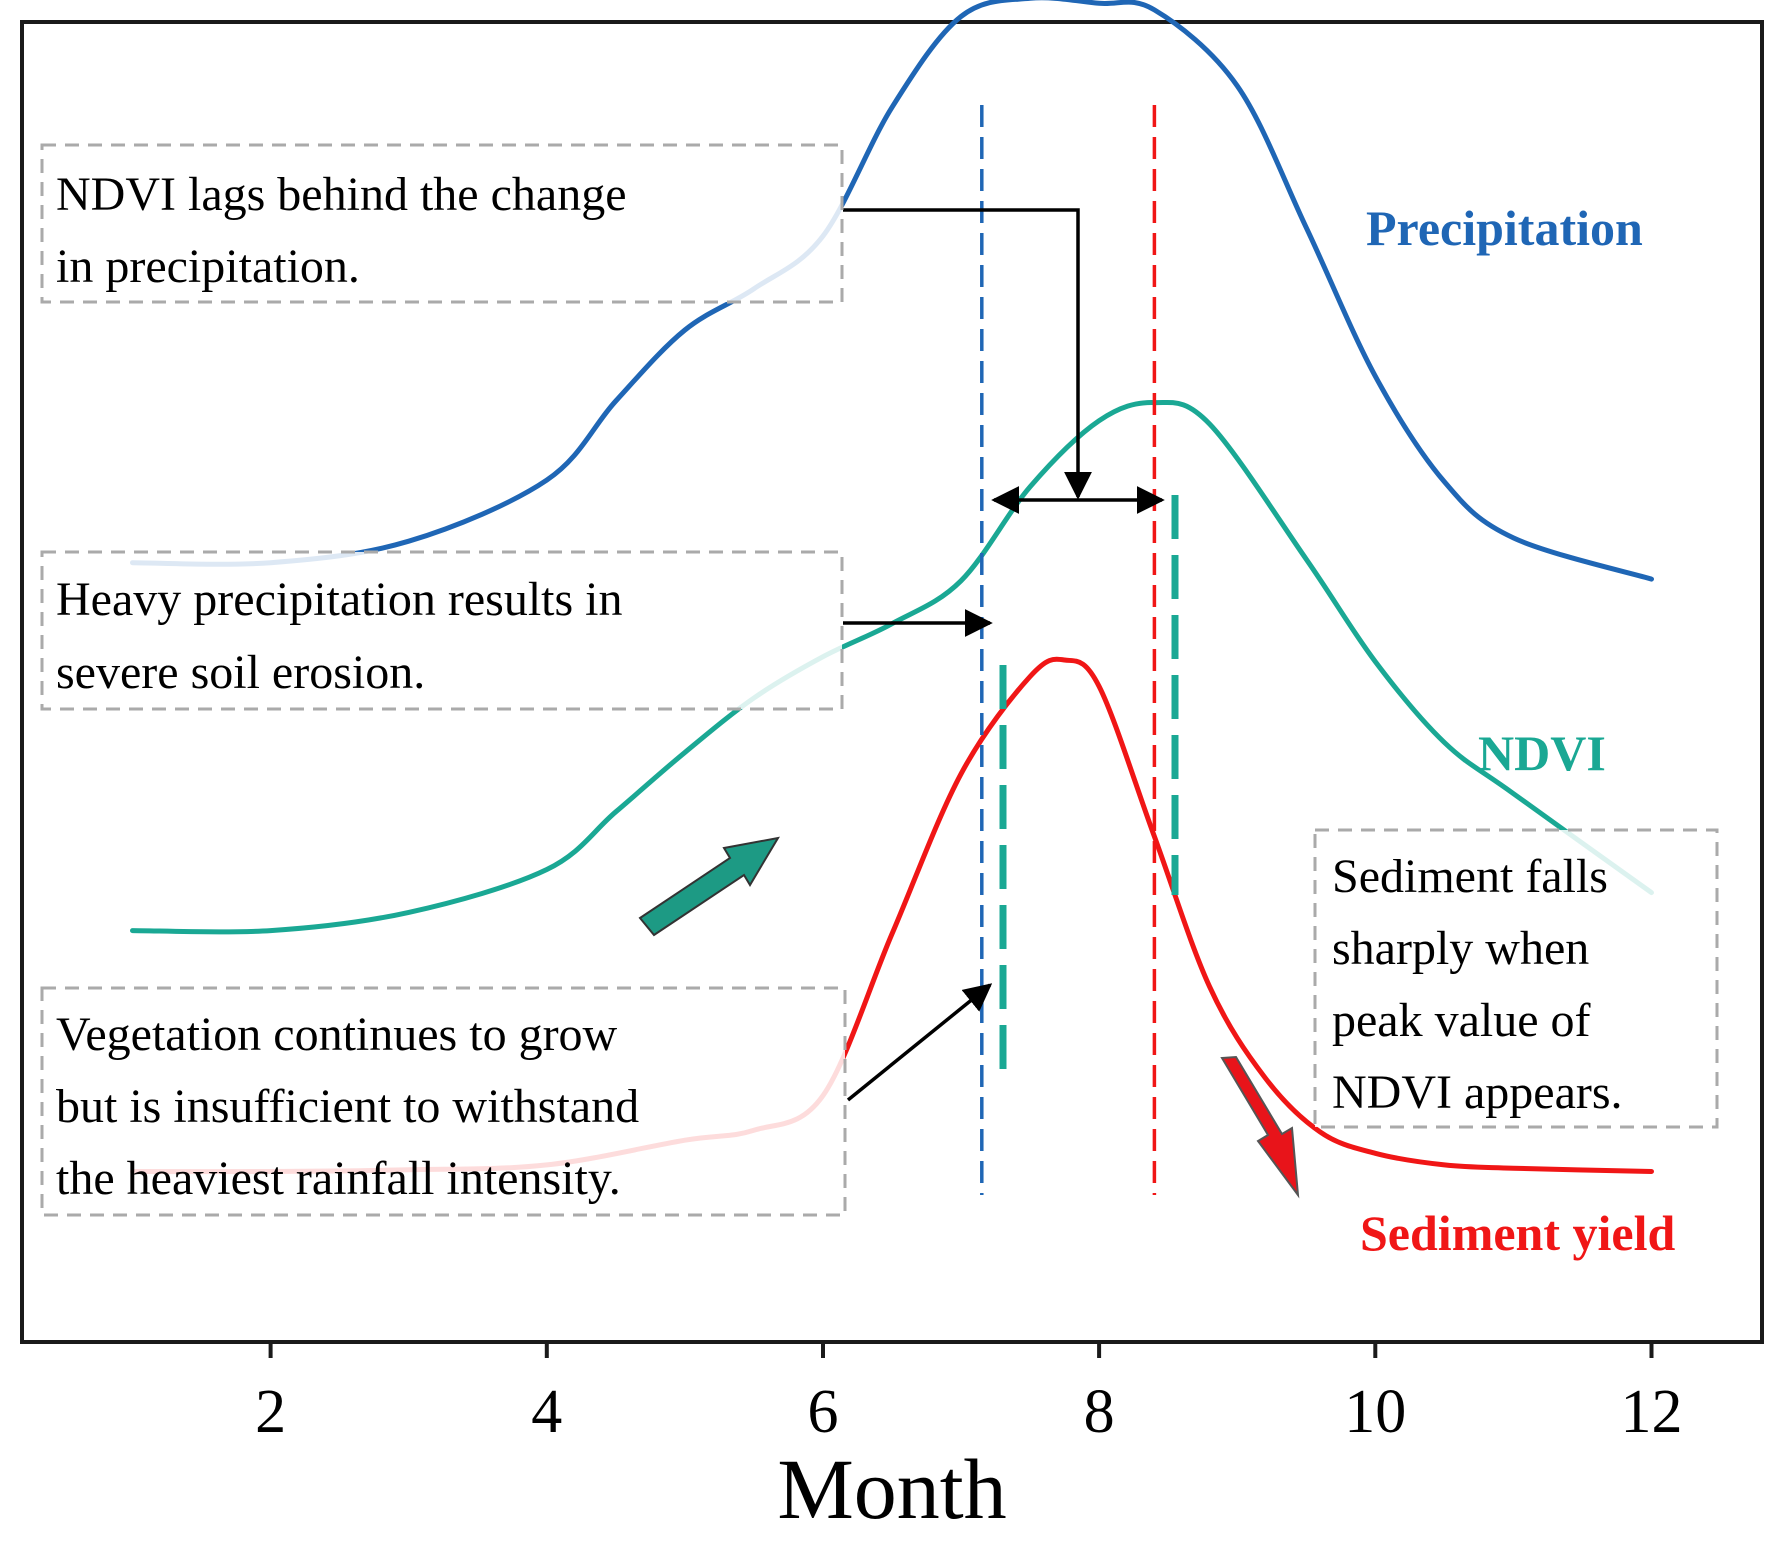  I want to click on series-label-ndvi: NDVI, so click(1542, 753).